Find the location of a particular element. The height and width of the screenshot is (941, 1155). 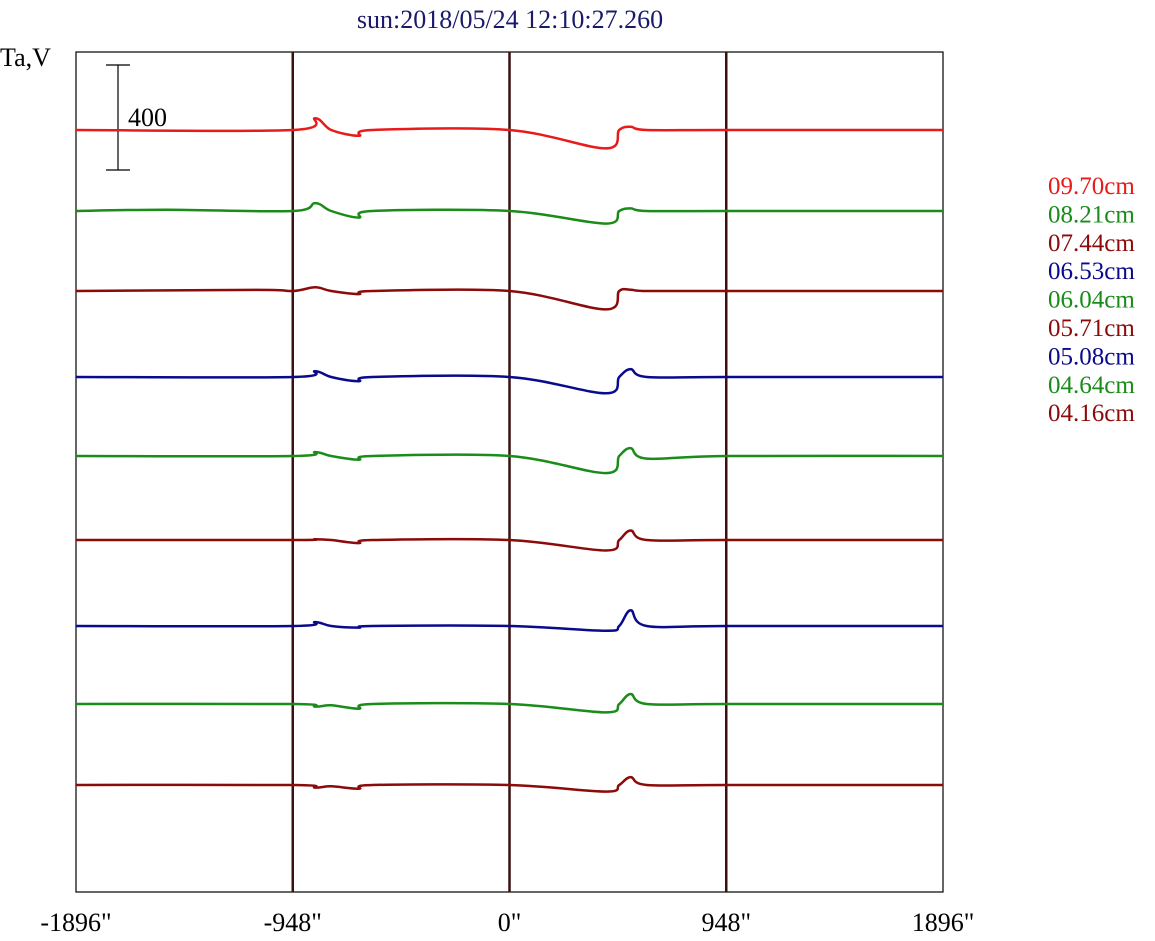

series-line-06.04cm is located at coordinates (509, 460).